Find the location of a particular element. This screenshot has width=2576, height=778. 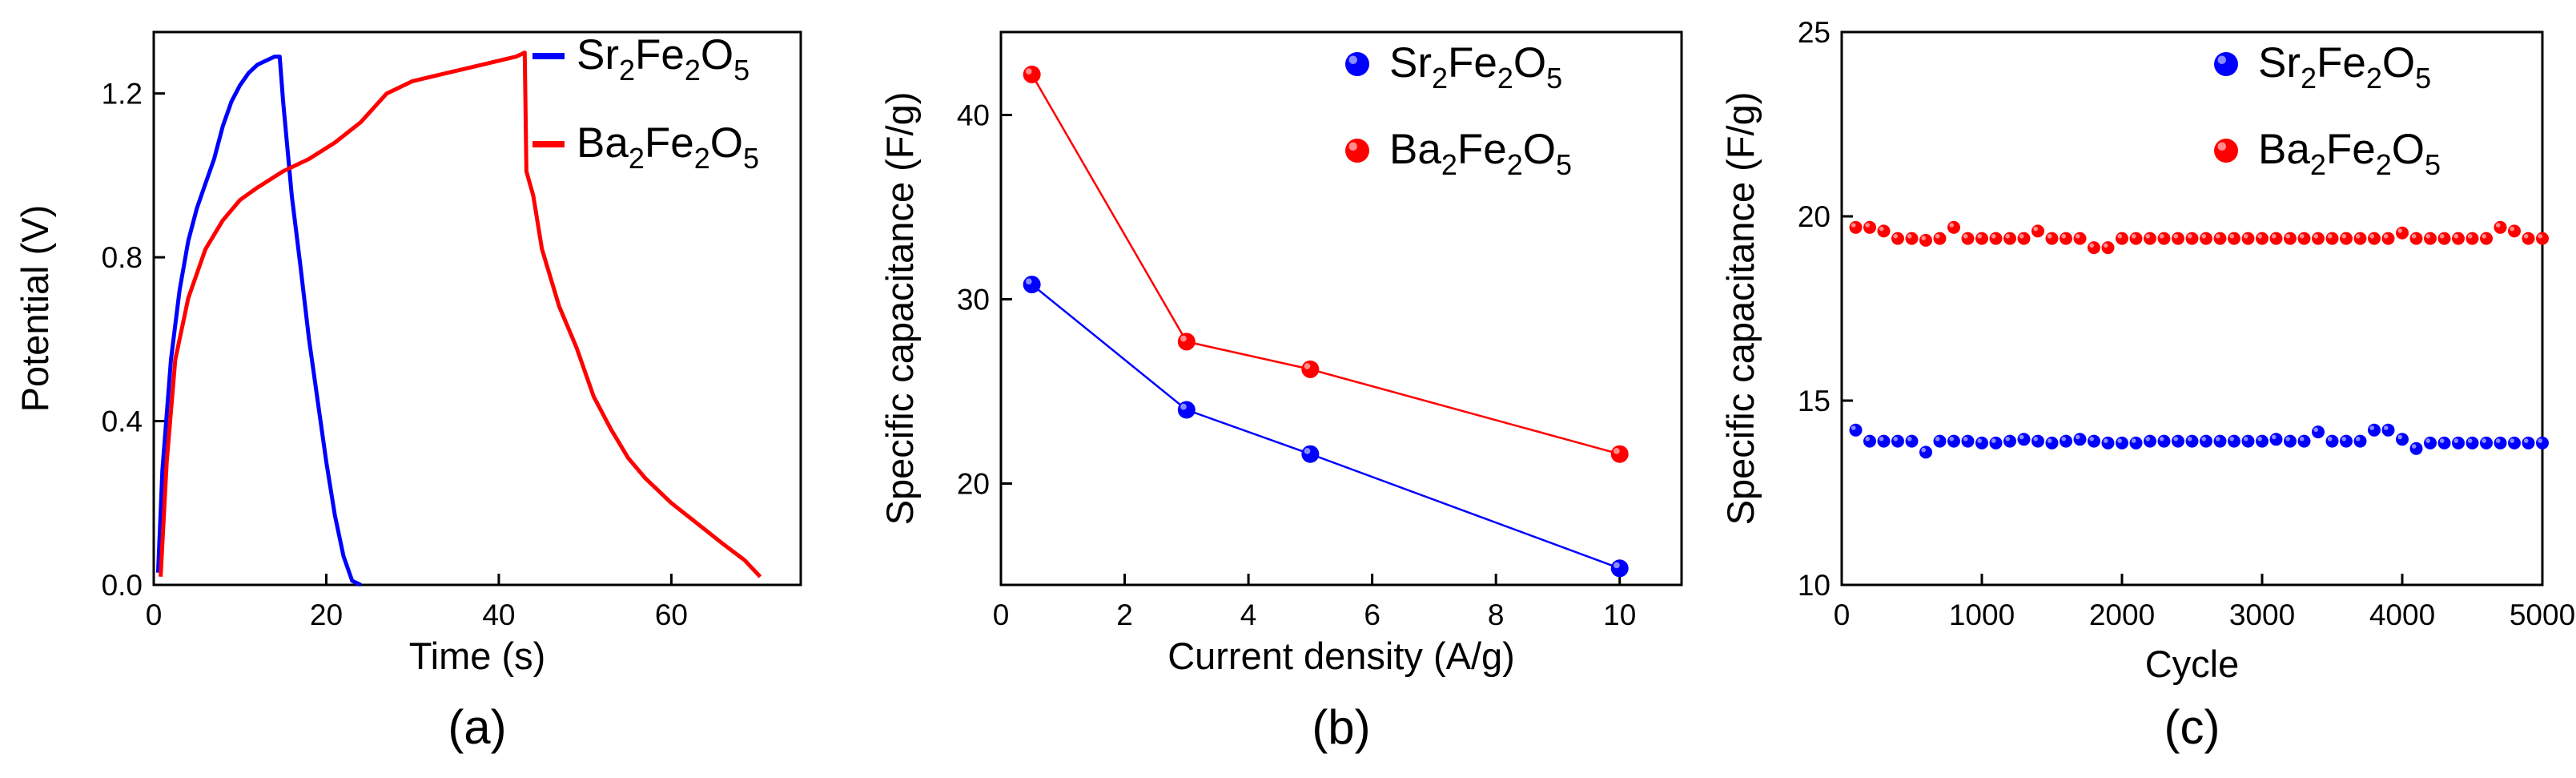

x-tick-label: 2000 is located at coordinates (2122, 615).